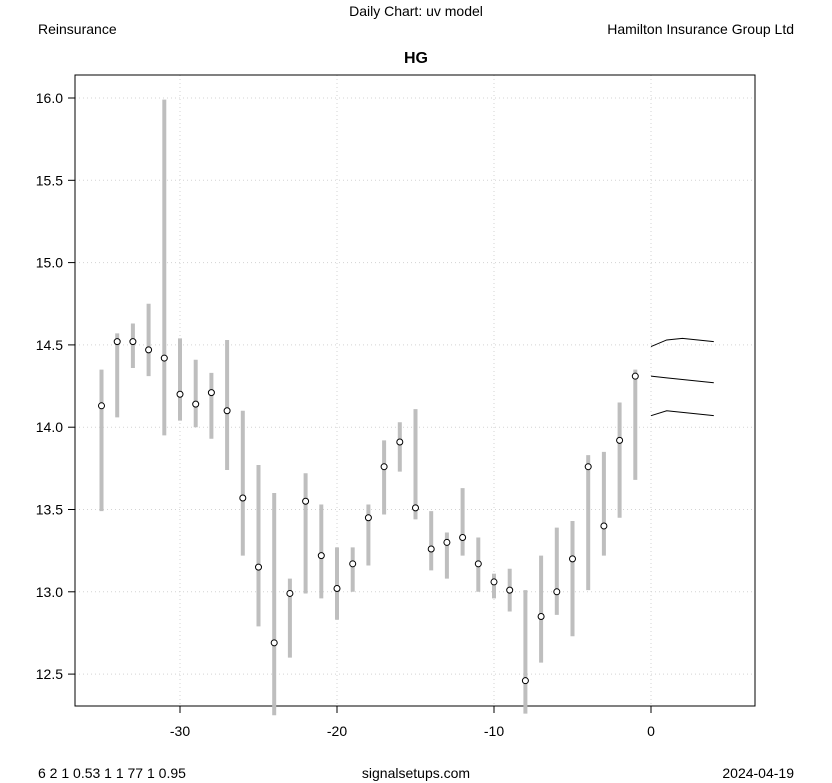 This screenshot has width=832, height=783. I want to click on footer-site: signalsetups.com, so click(416, 773).